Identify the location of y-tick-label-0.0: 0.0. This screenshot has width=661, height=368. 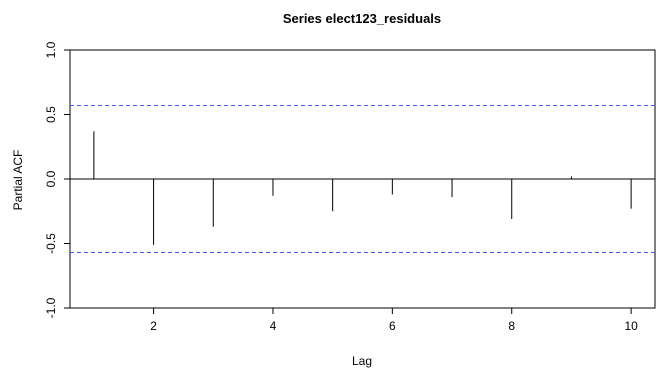
(51, 178).